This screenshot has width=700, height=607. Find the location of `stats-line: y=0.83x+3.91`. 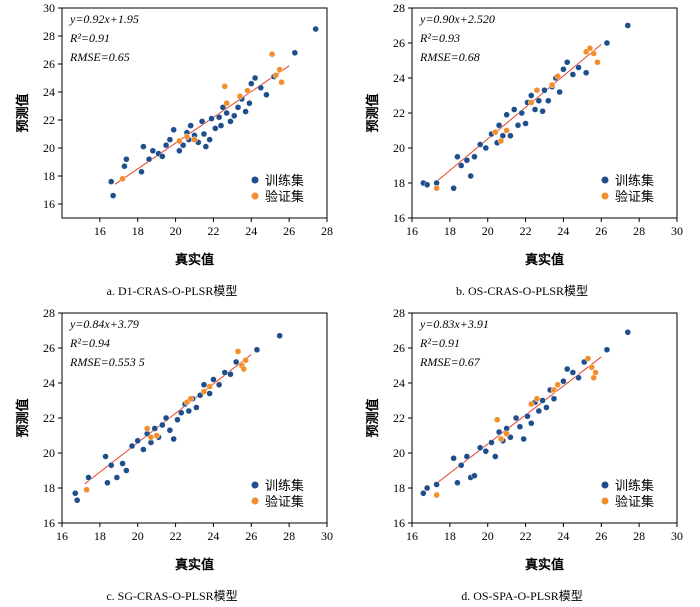

stats-line: y=0.83x+3.91 is located at coordinates (454, 324).